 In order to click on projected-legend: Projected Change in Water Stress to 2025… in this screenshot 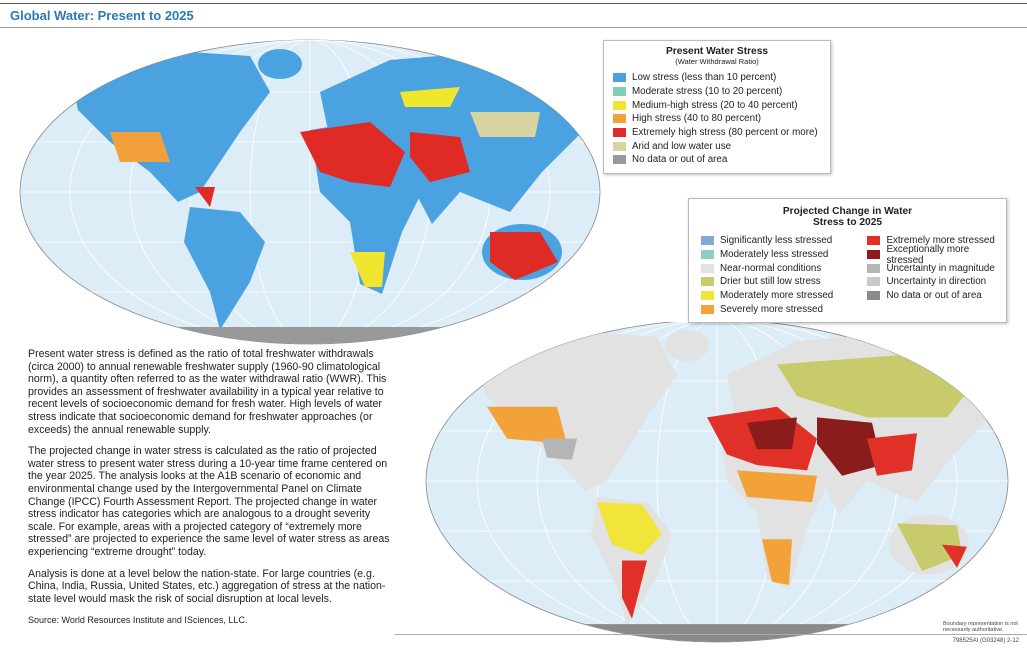, I will do `click(847, 260)`.